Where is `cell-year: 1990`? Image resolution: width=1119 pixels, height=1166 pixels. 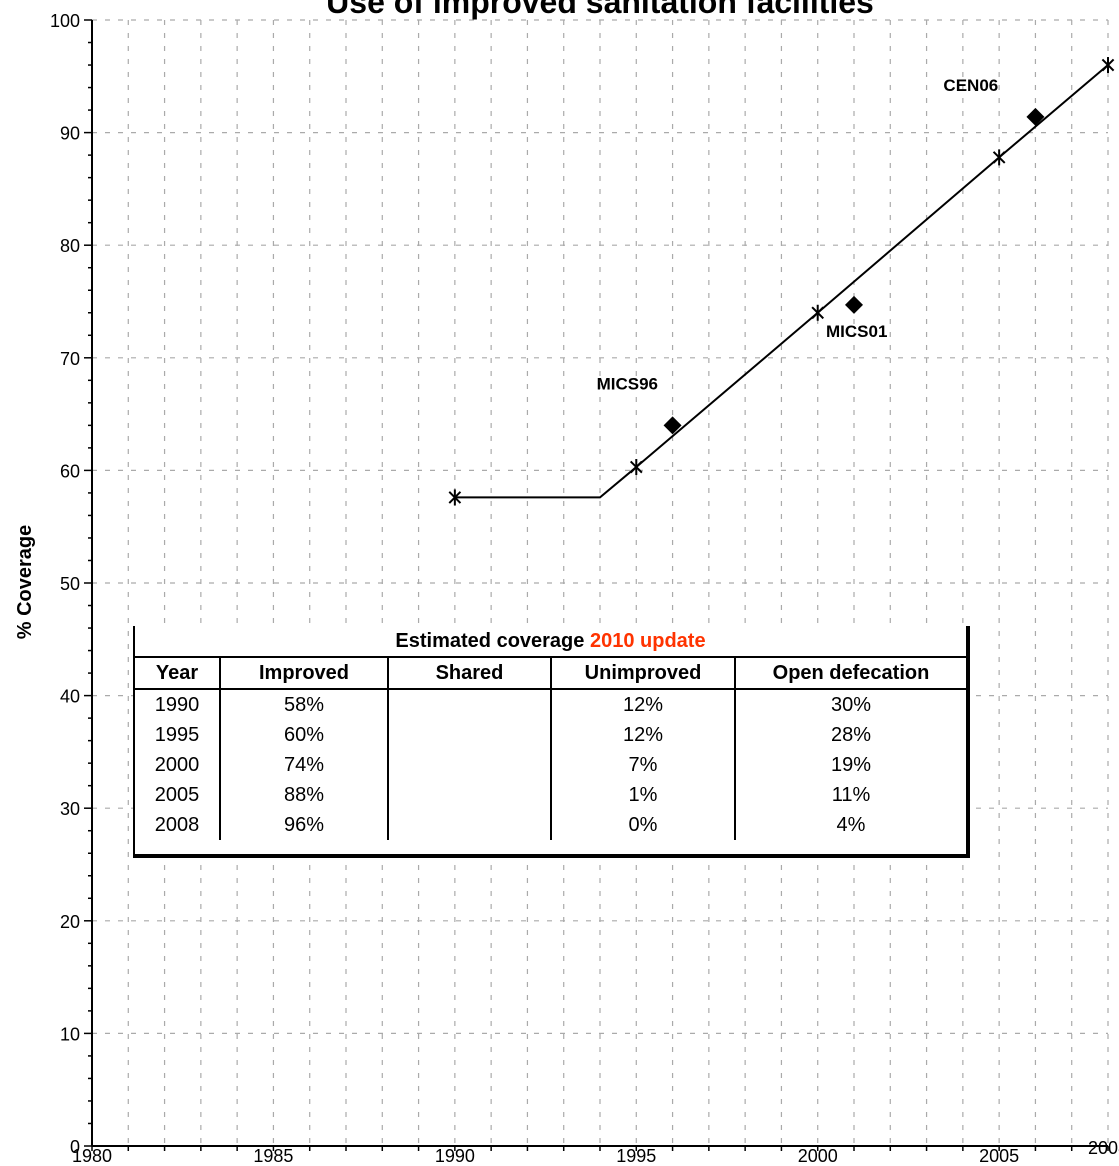 cell-year: 1990 is located at coordinates (177, 704).